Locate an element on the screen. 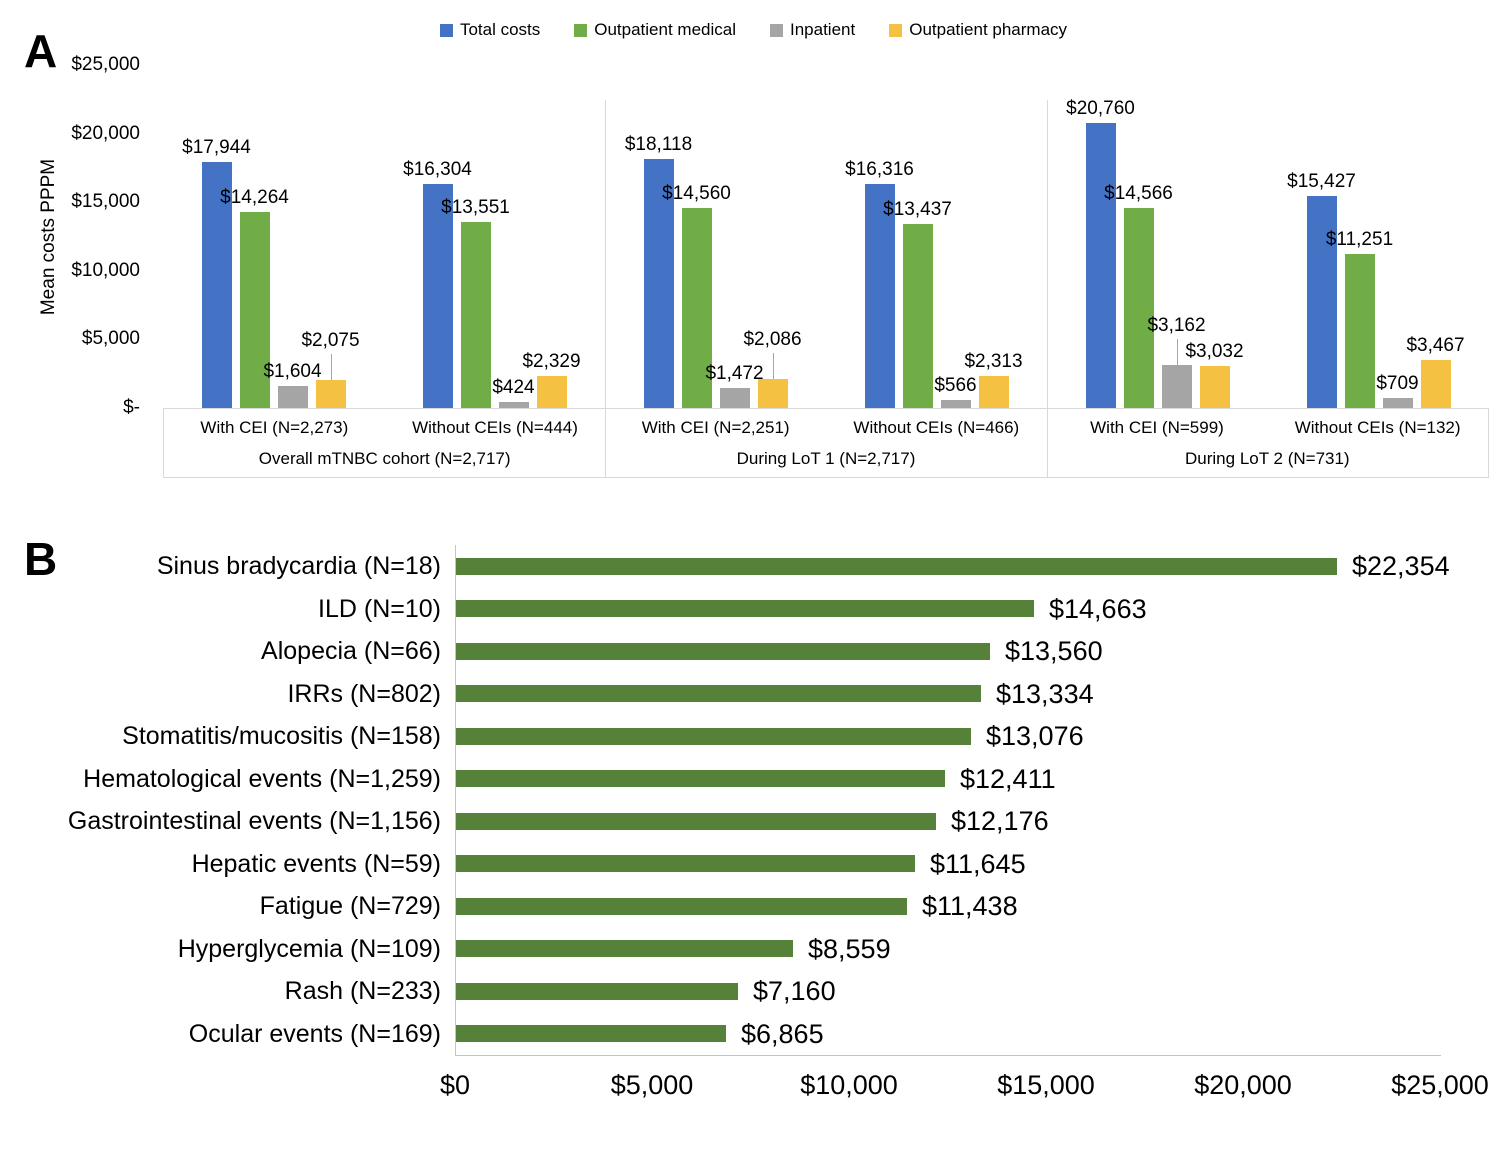  y-tick-label: $20,000 is located at coordinates (105, 133).